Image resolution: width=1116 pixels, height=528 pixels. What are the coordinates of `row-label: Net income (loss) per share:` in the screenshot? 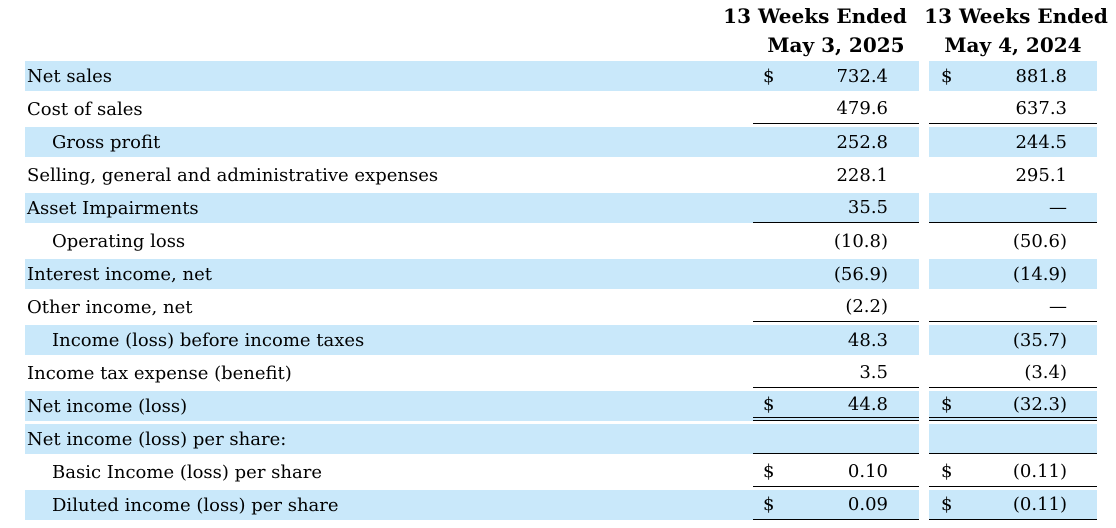 It's located at (389, 439).